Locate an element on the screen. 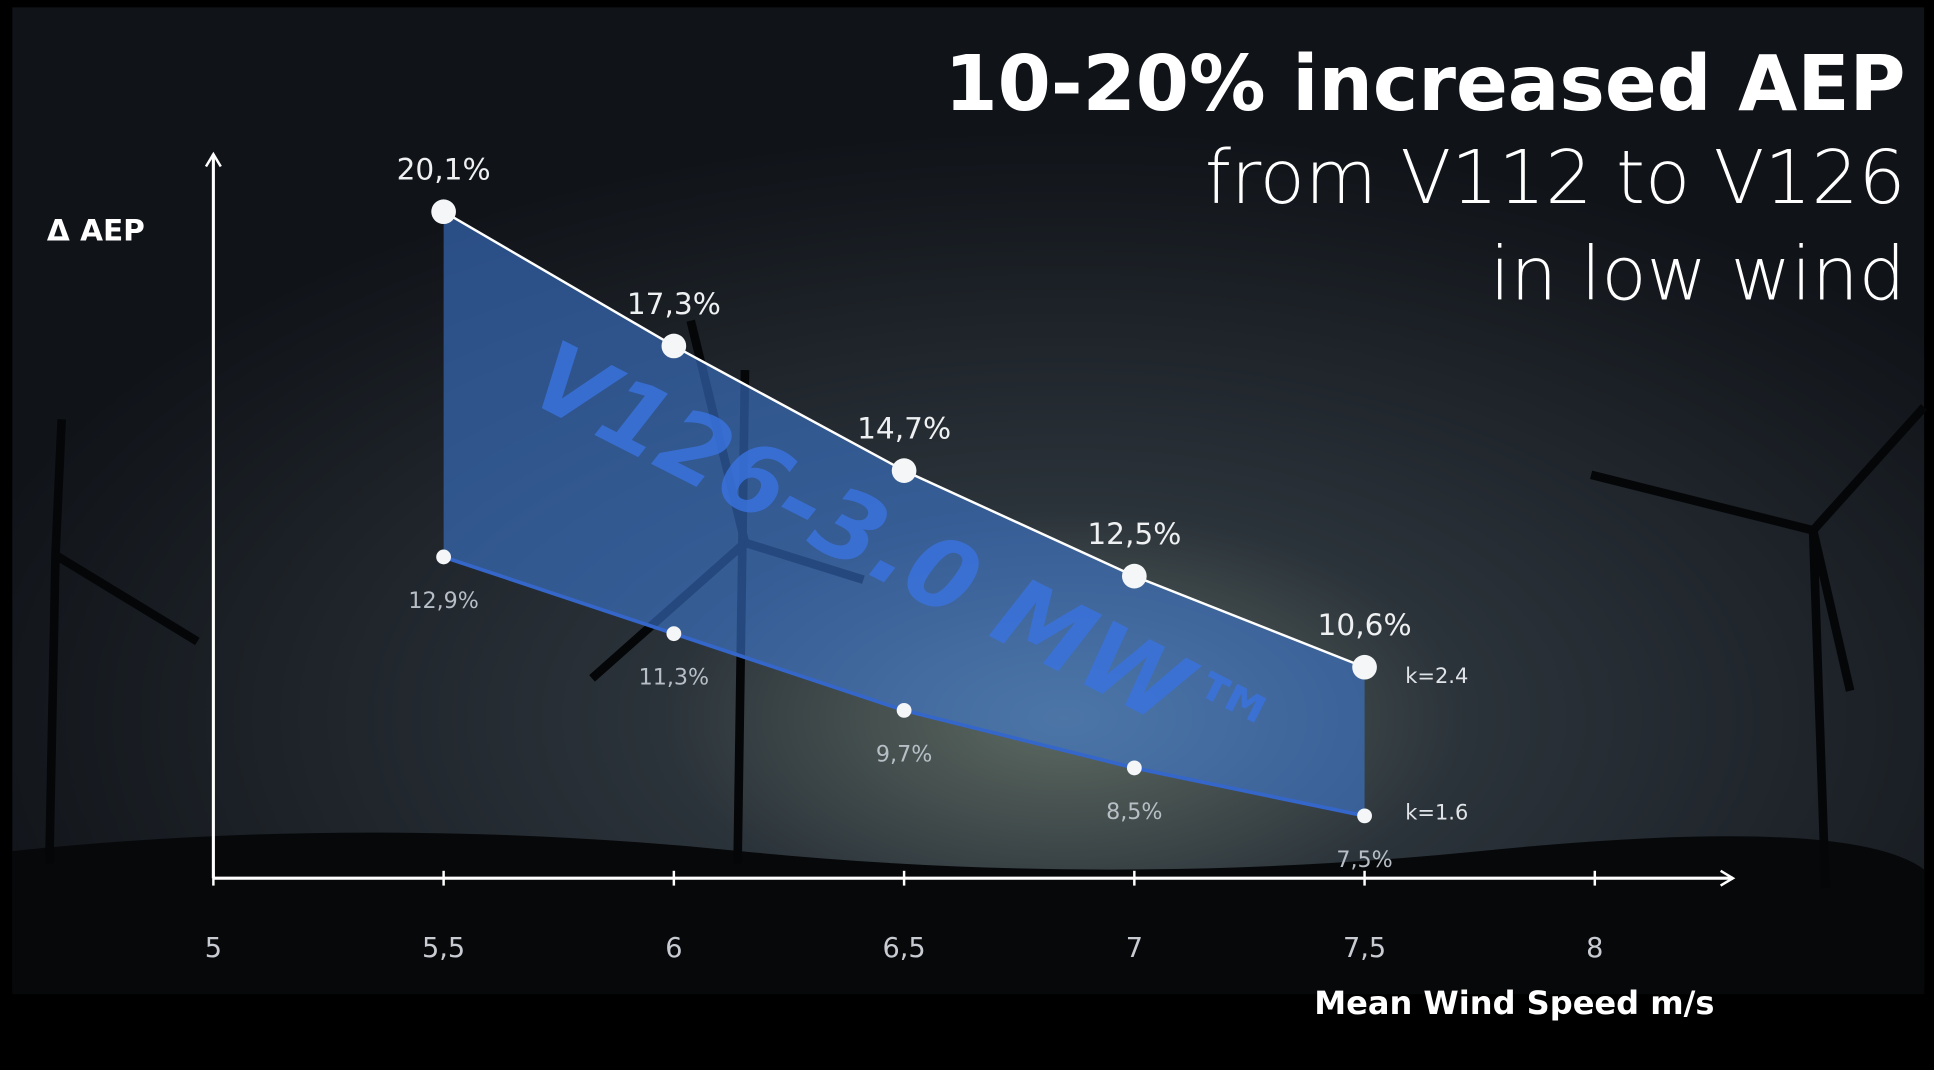 This screenshot has height=1070, width=1934. x-tick-label: 7 is located at coordinates (1134, 948).